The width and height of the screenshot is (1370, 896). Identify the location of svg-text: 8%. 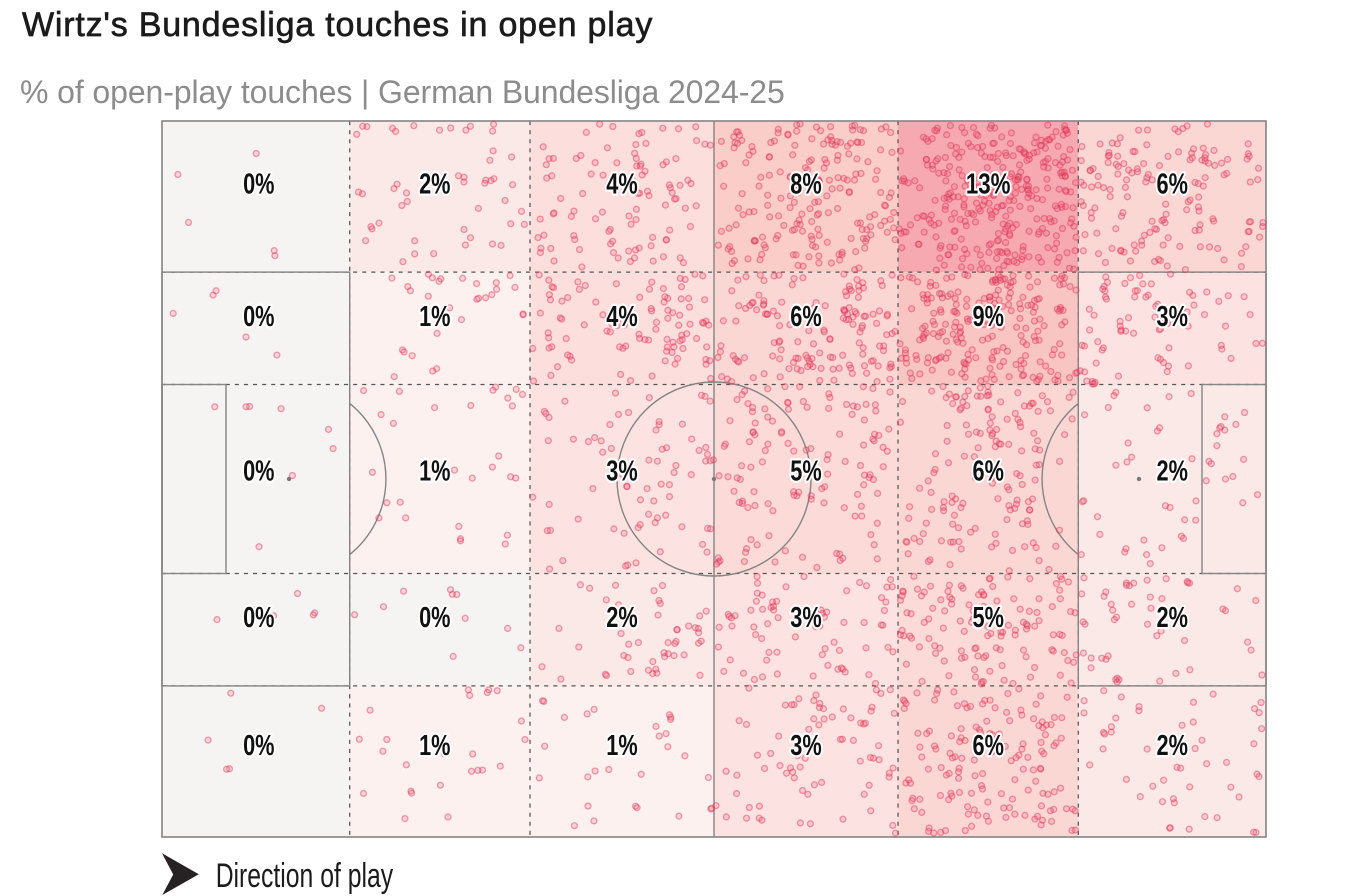
(806, 185).